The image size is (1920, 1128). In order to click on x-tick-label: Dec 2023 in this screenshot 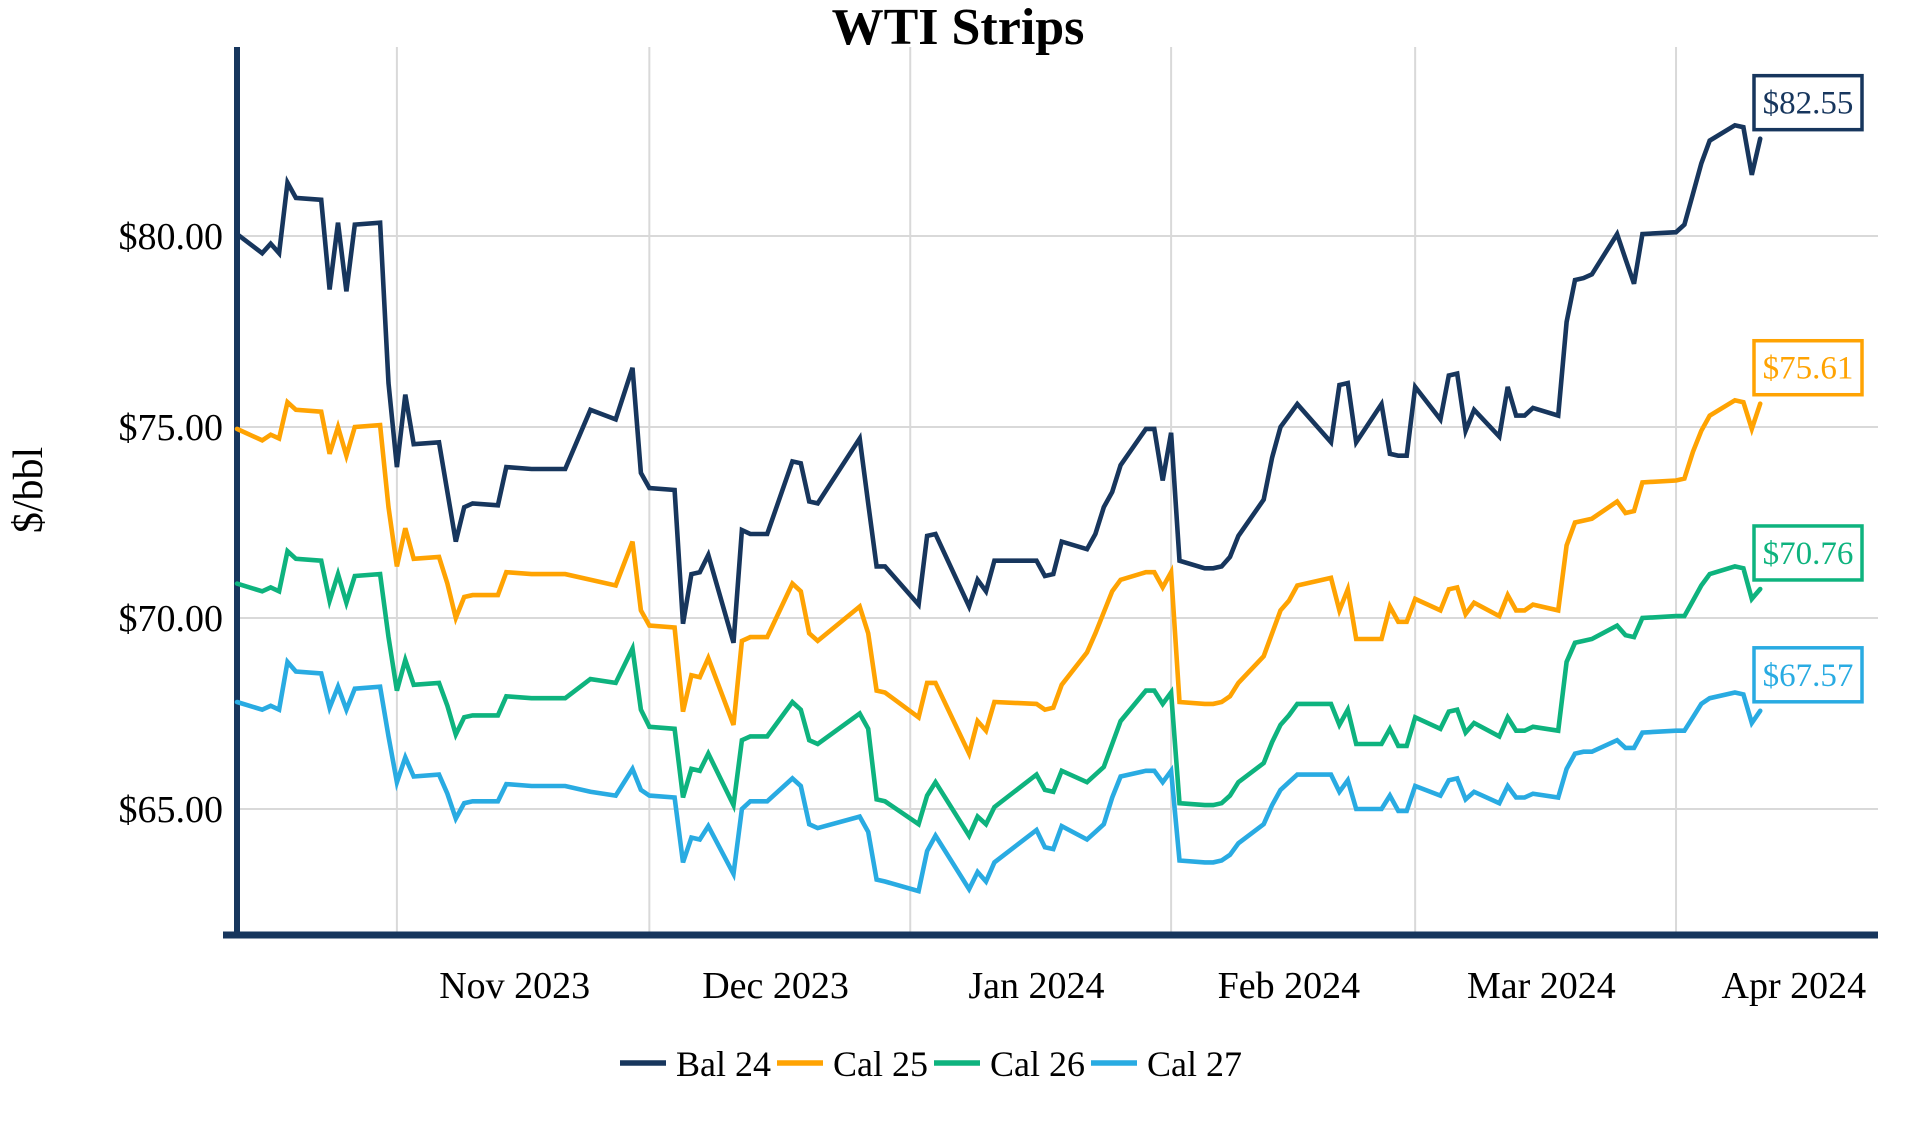, I will do `click(775, 986)`.